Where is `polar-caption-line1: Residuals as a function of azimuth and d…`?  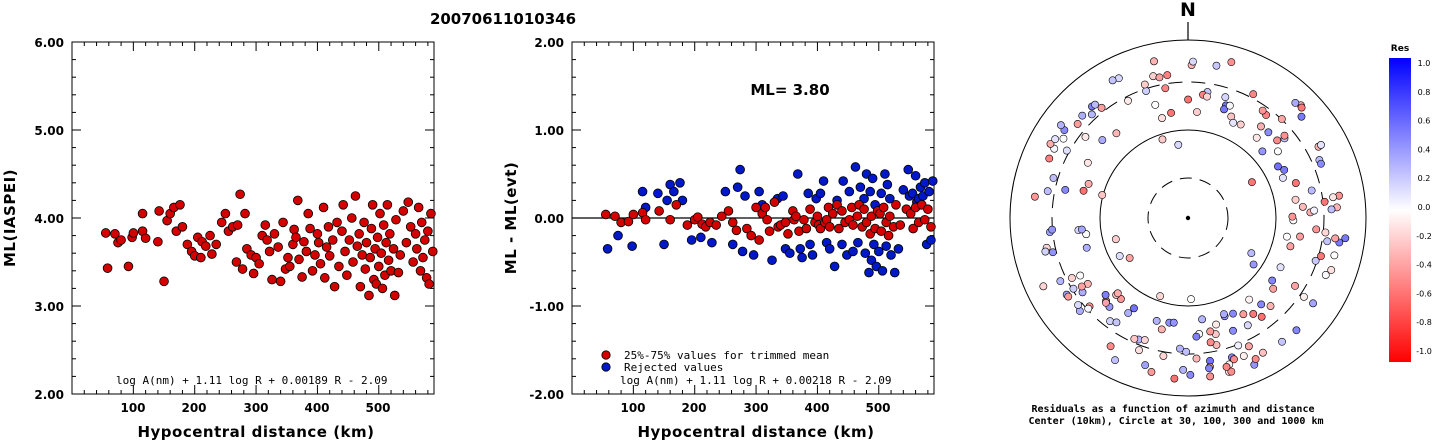 polar-caption-line1: Residuals as a function of azimuth and d… is located at coordinates (1173, 409).